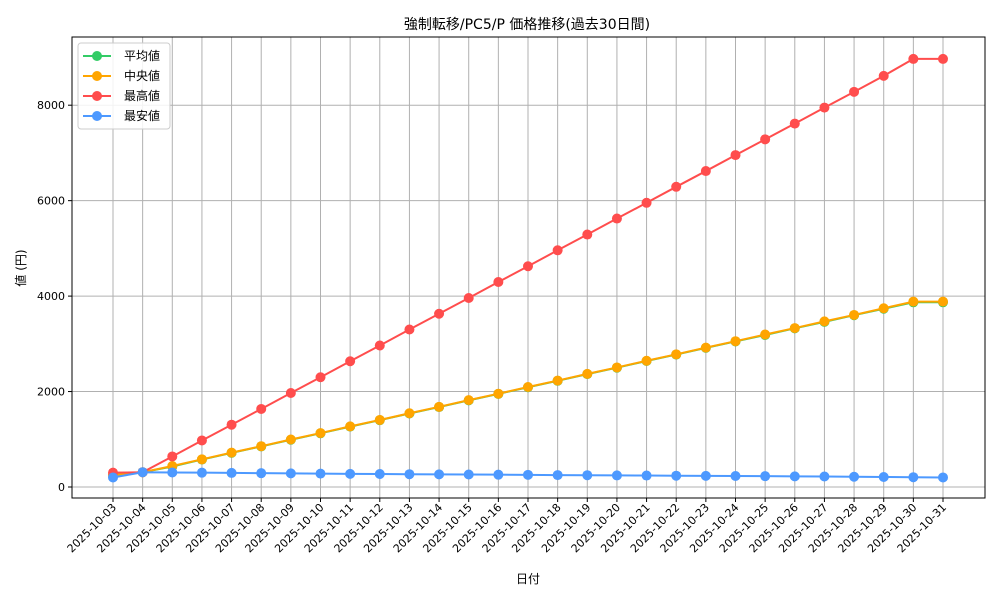  What do you see at coordinates (20, 267) in the screenshot?
I see `y-axis-label: 値 (円)` at bounding box center [20, 267].